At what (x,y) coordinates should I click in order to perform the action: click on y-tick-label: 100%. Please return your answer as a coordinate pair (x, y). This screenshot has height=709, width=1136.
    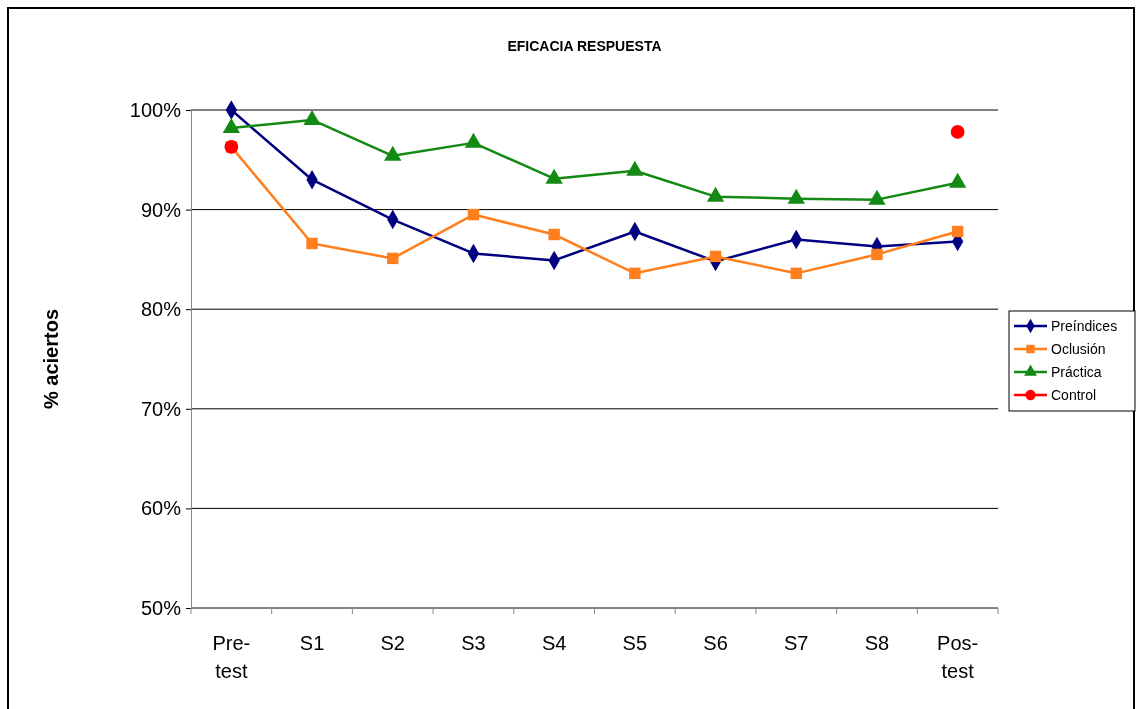
    Looking at the image, I should click on (155, 109).